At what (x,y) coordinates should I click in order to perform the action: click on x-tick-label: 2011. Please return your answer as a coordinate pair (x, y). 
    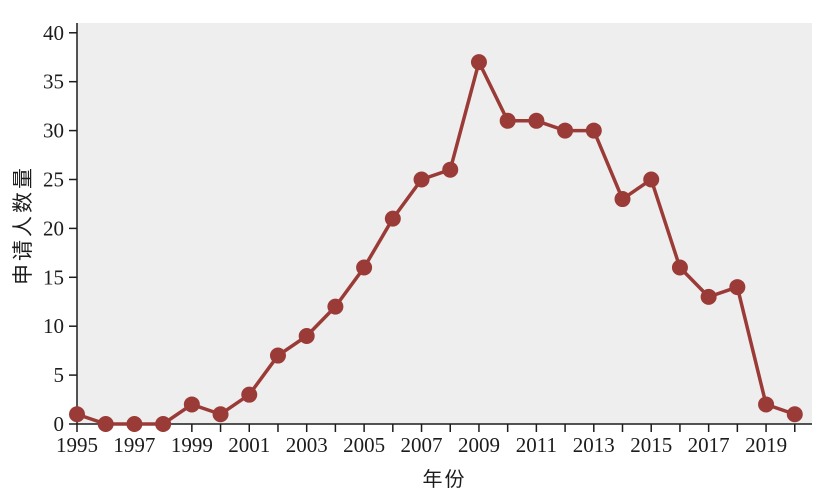
    Looking at the image, I should click on (536, 445).